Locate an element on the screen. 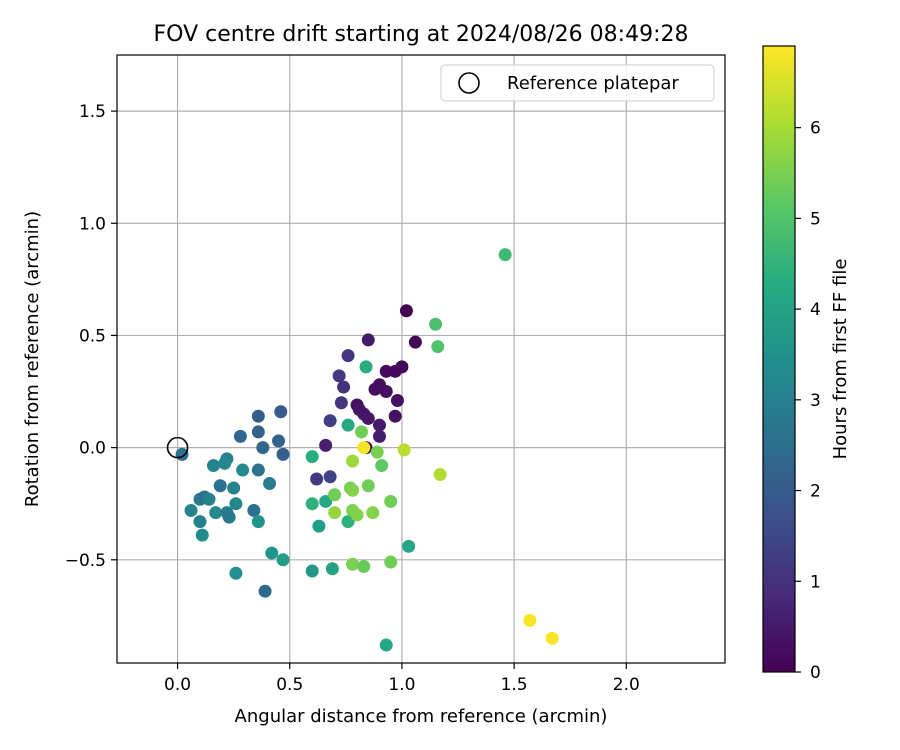  colorbar-tick-label: 5 is located at coordinates (815, 219).